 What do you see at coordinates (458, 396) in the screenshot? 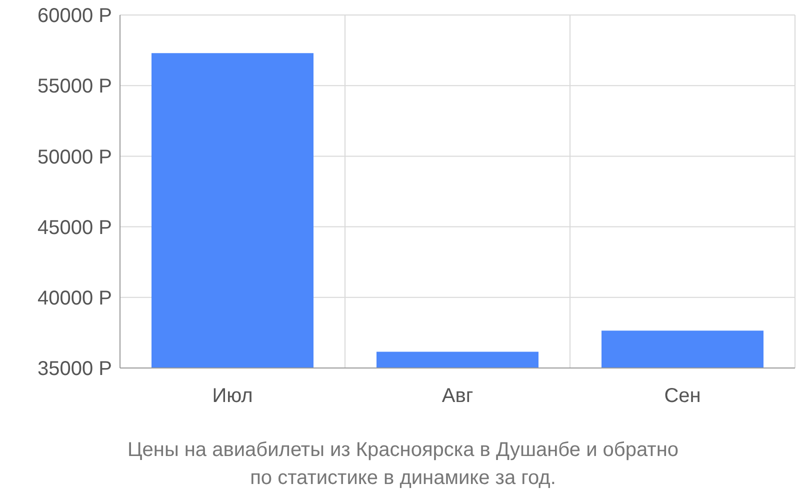
I see `x-tick-label: Авг` at bounding box center [458, 396].